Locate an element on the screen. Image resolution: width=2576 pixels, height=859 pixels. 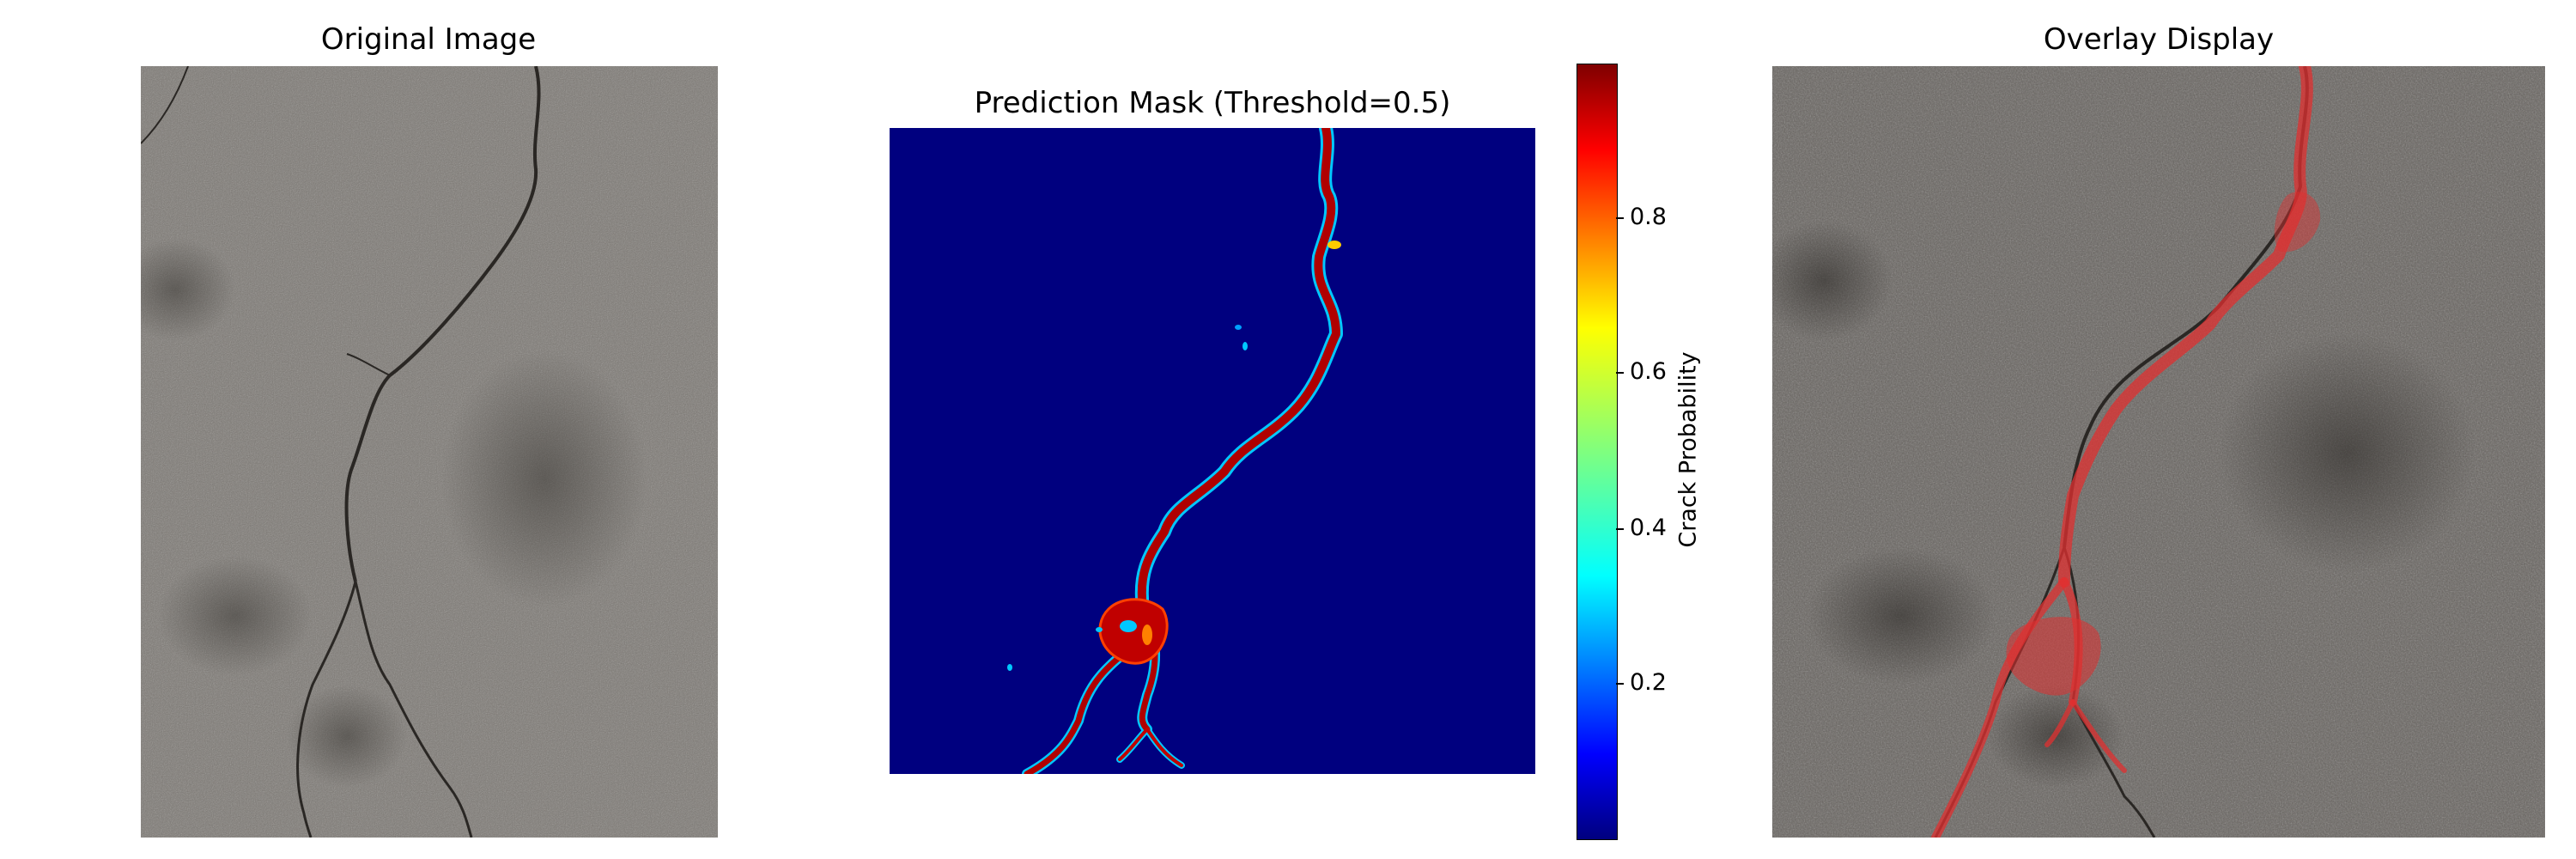
overlay-display-title: Overlay Display is located at coordinates (2159, 39).